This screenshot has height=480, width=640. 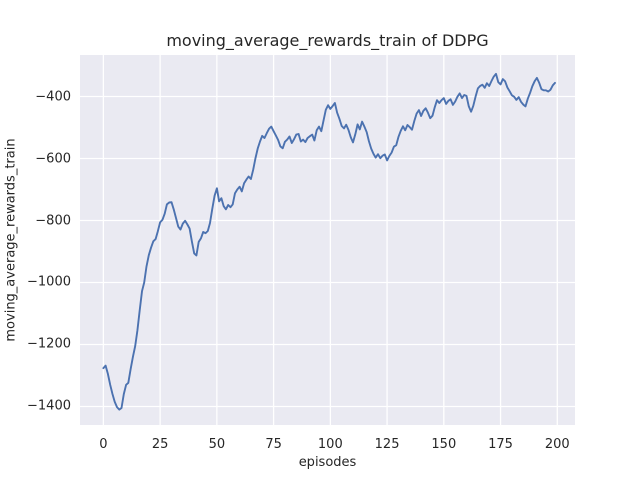 I want to click on x-tick-label: 0, so click(x=103, y=444).